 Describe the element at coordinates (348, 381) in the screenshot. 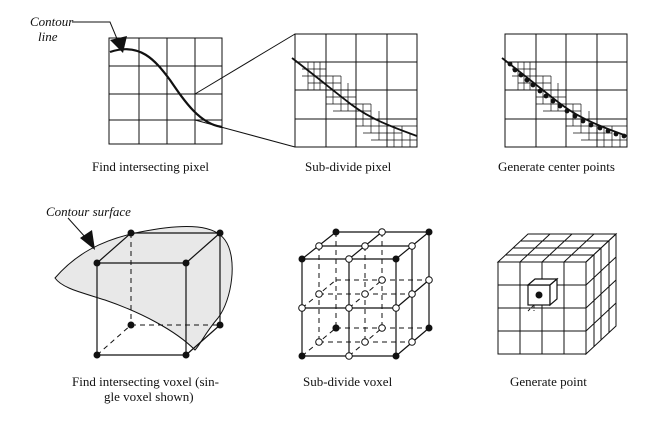

I see `caption-subdivide-voxel: Sub-divide voxel` at that location.